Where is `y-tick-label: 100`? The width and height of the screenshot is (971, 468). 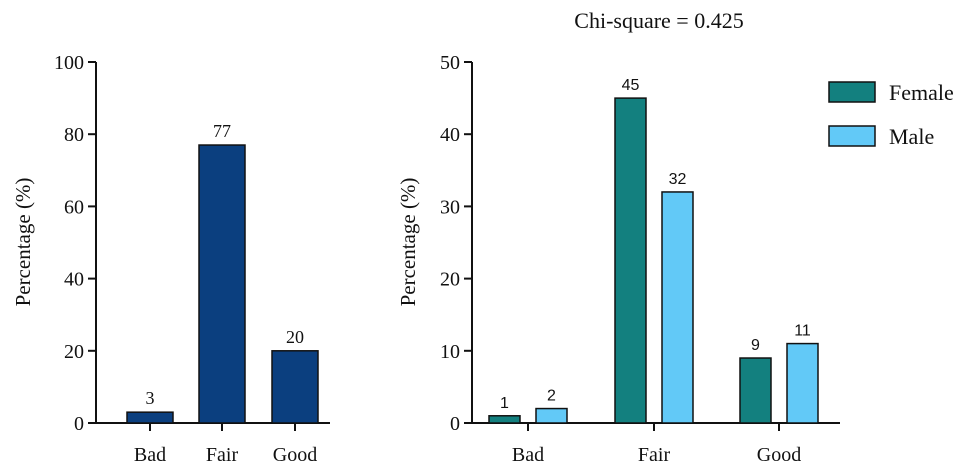
y-tick-label: 100 is located at coordinates (69, 63).